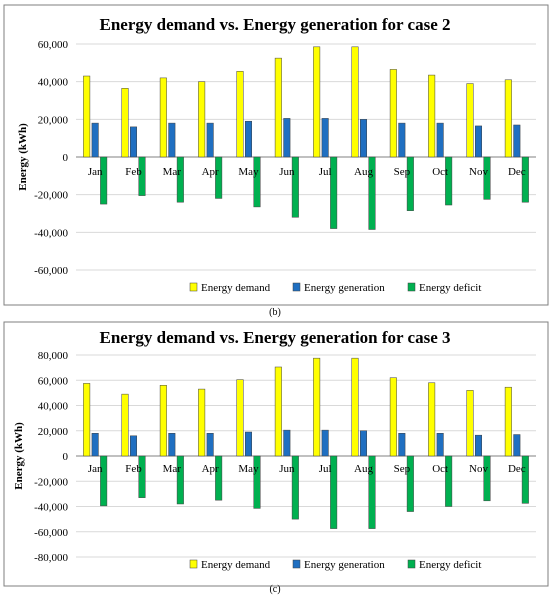 This screenshot has height=598, width=550. What do you see at coordinates (275, 312) in the screenshot?
I see `figure-caption: (b)` at bounding box center [275, 312].